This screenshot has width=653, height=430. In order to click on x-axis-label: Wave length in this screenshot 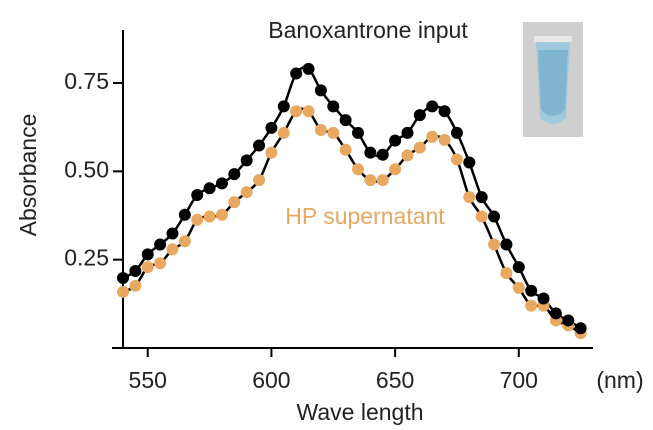, I will do `click(360, 412)`.